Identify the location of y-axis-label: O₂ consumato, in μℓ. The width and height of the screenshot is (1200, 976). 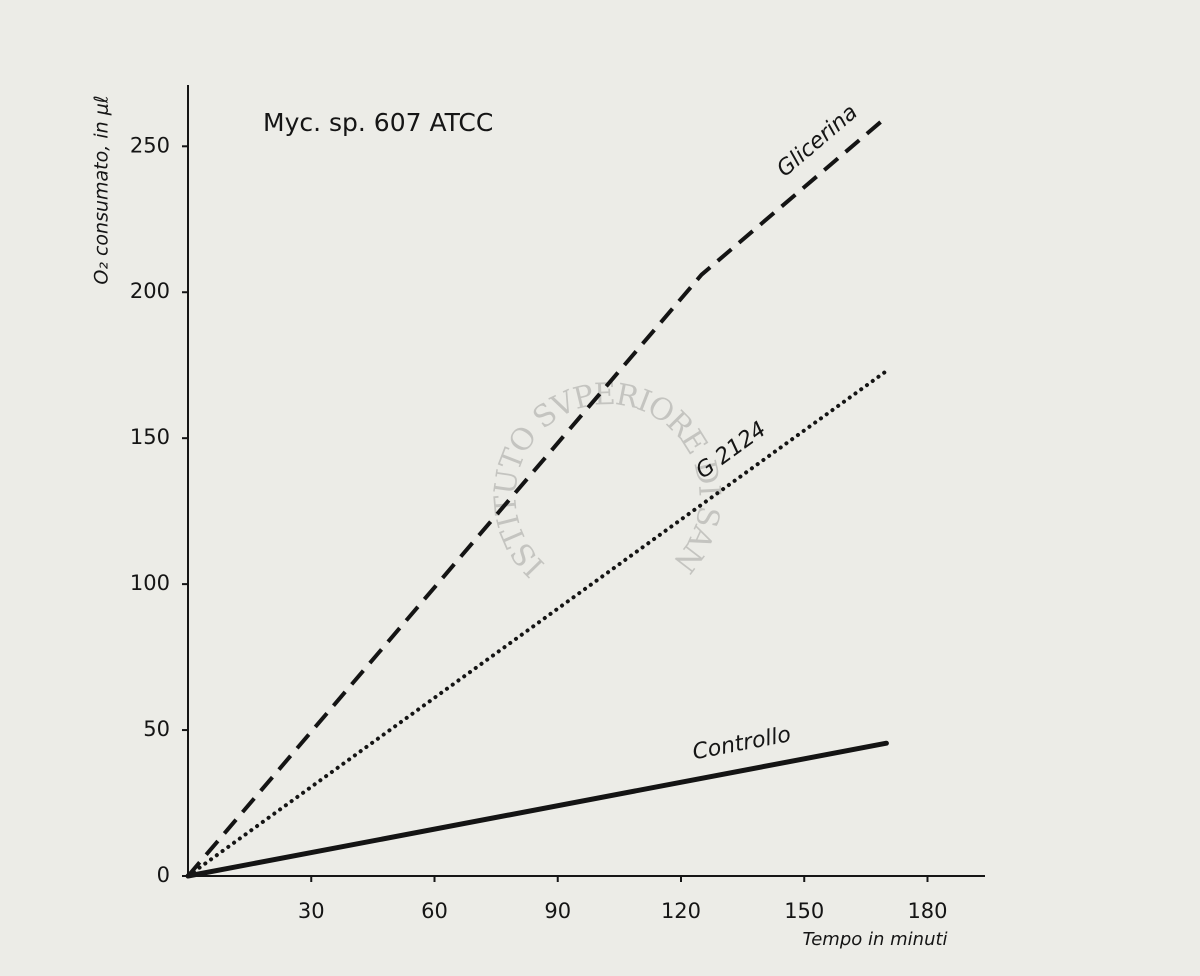
(102, 189).